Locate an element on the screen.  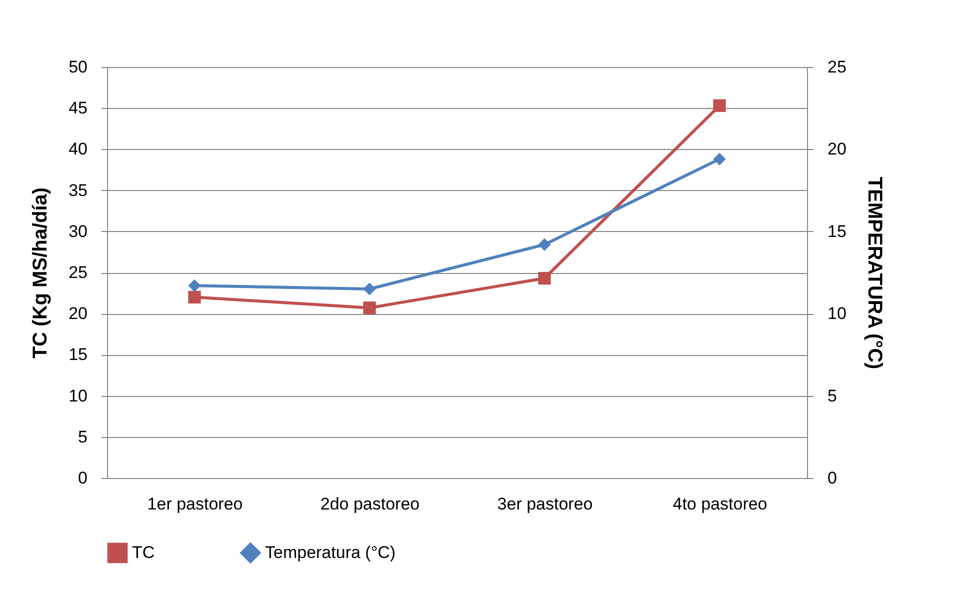
x-tick-label: 3er pastoreo is located at coordinates (545, 504).